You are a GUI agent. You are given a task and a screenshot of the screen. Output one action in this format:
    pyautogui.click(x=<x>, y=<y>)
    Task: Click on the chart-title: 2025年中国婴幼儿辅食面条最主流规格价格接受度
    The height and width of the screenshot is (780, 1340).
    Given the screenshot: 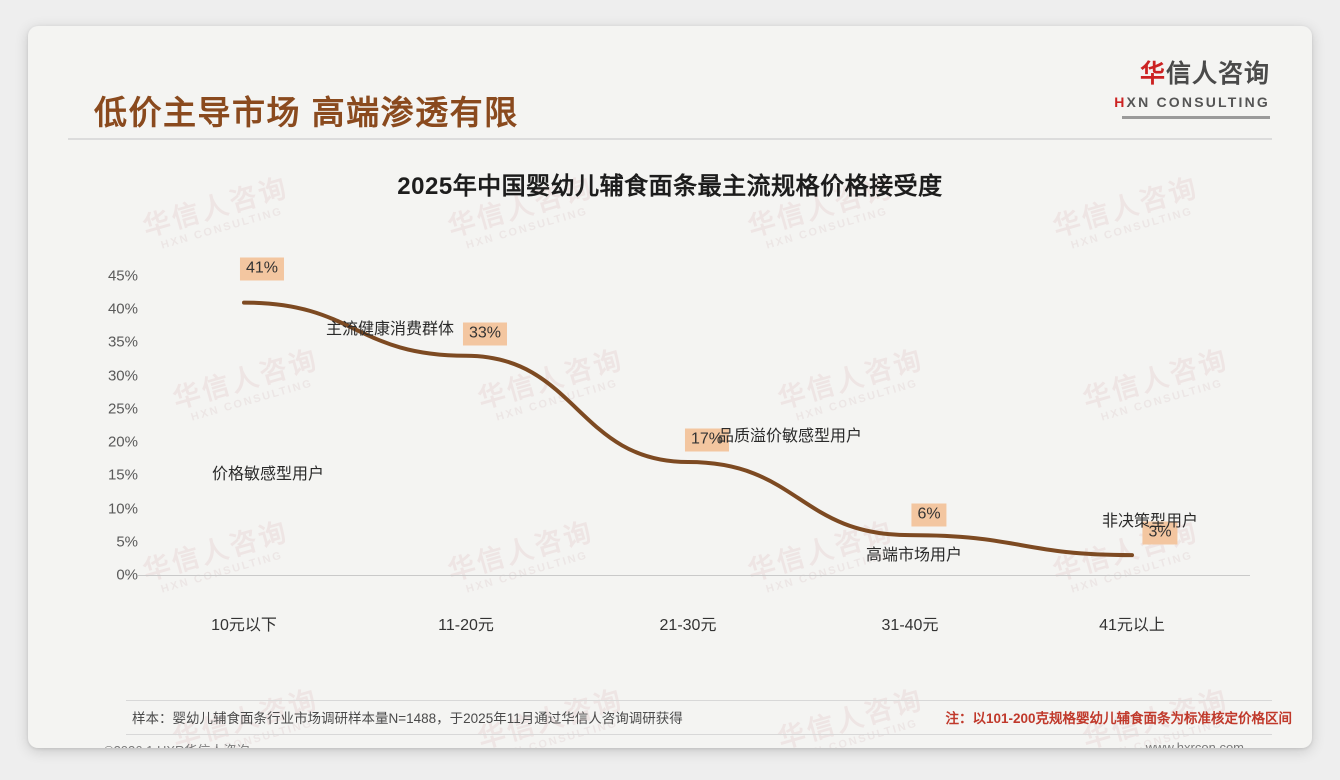 What is the action you would take?
    pyautogui.click(x=670, y=186)
    